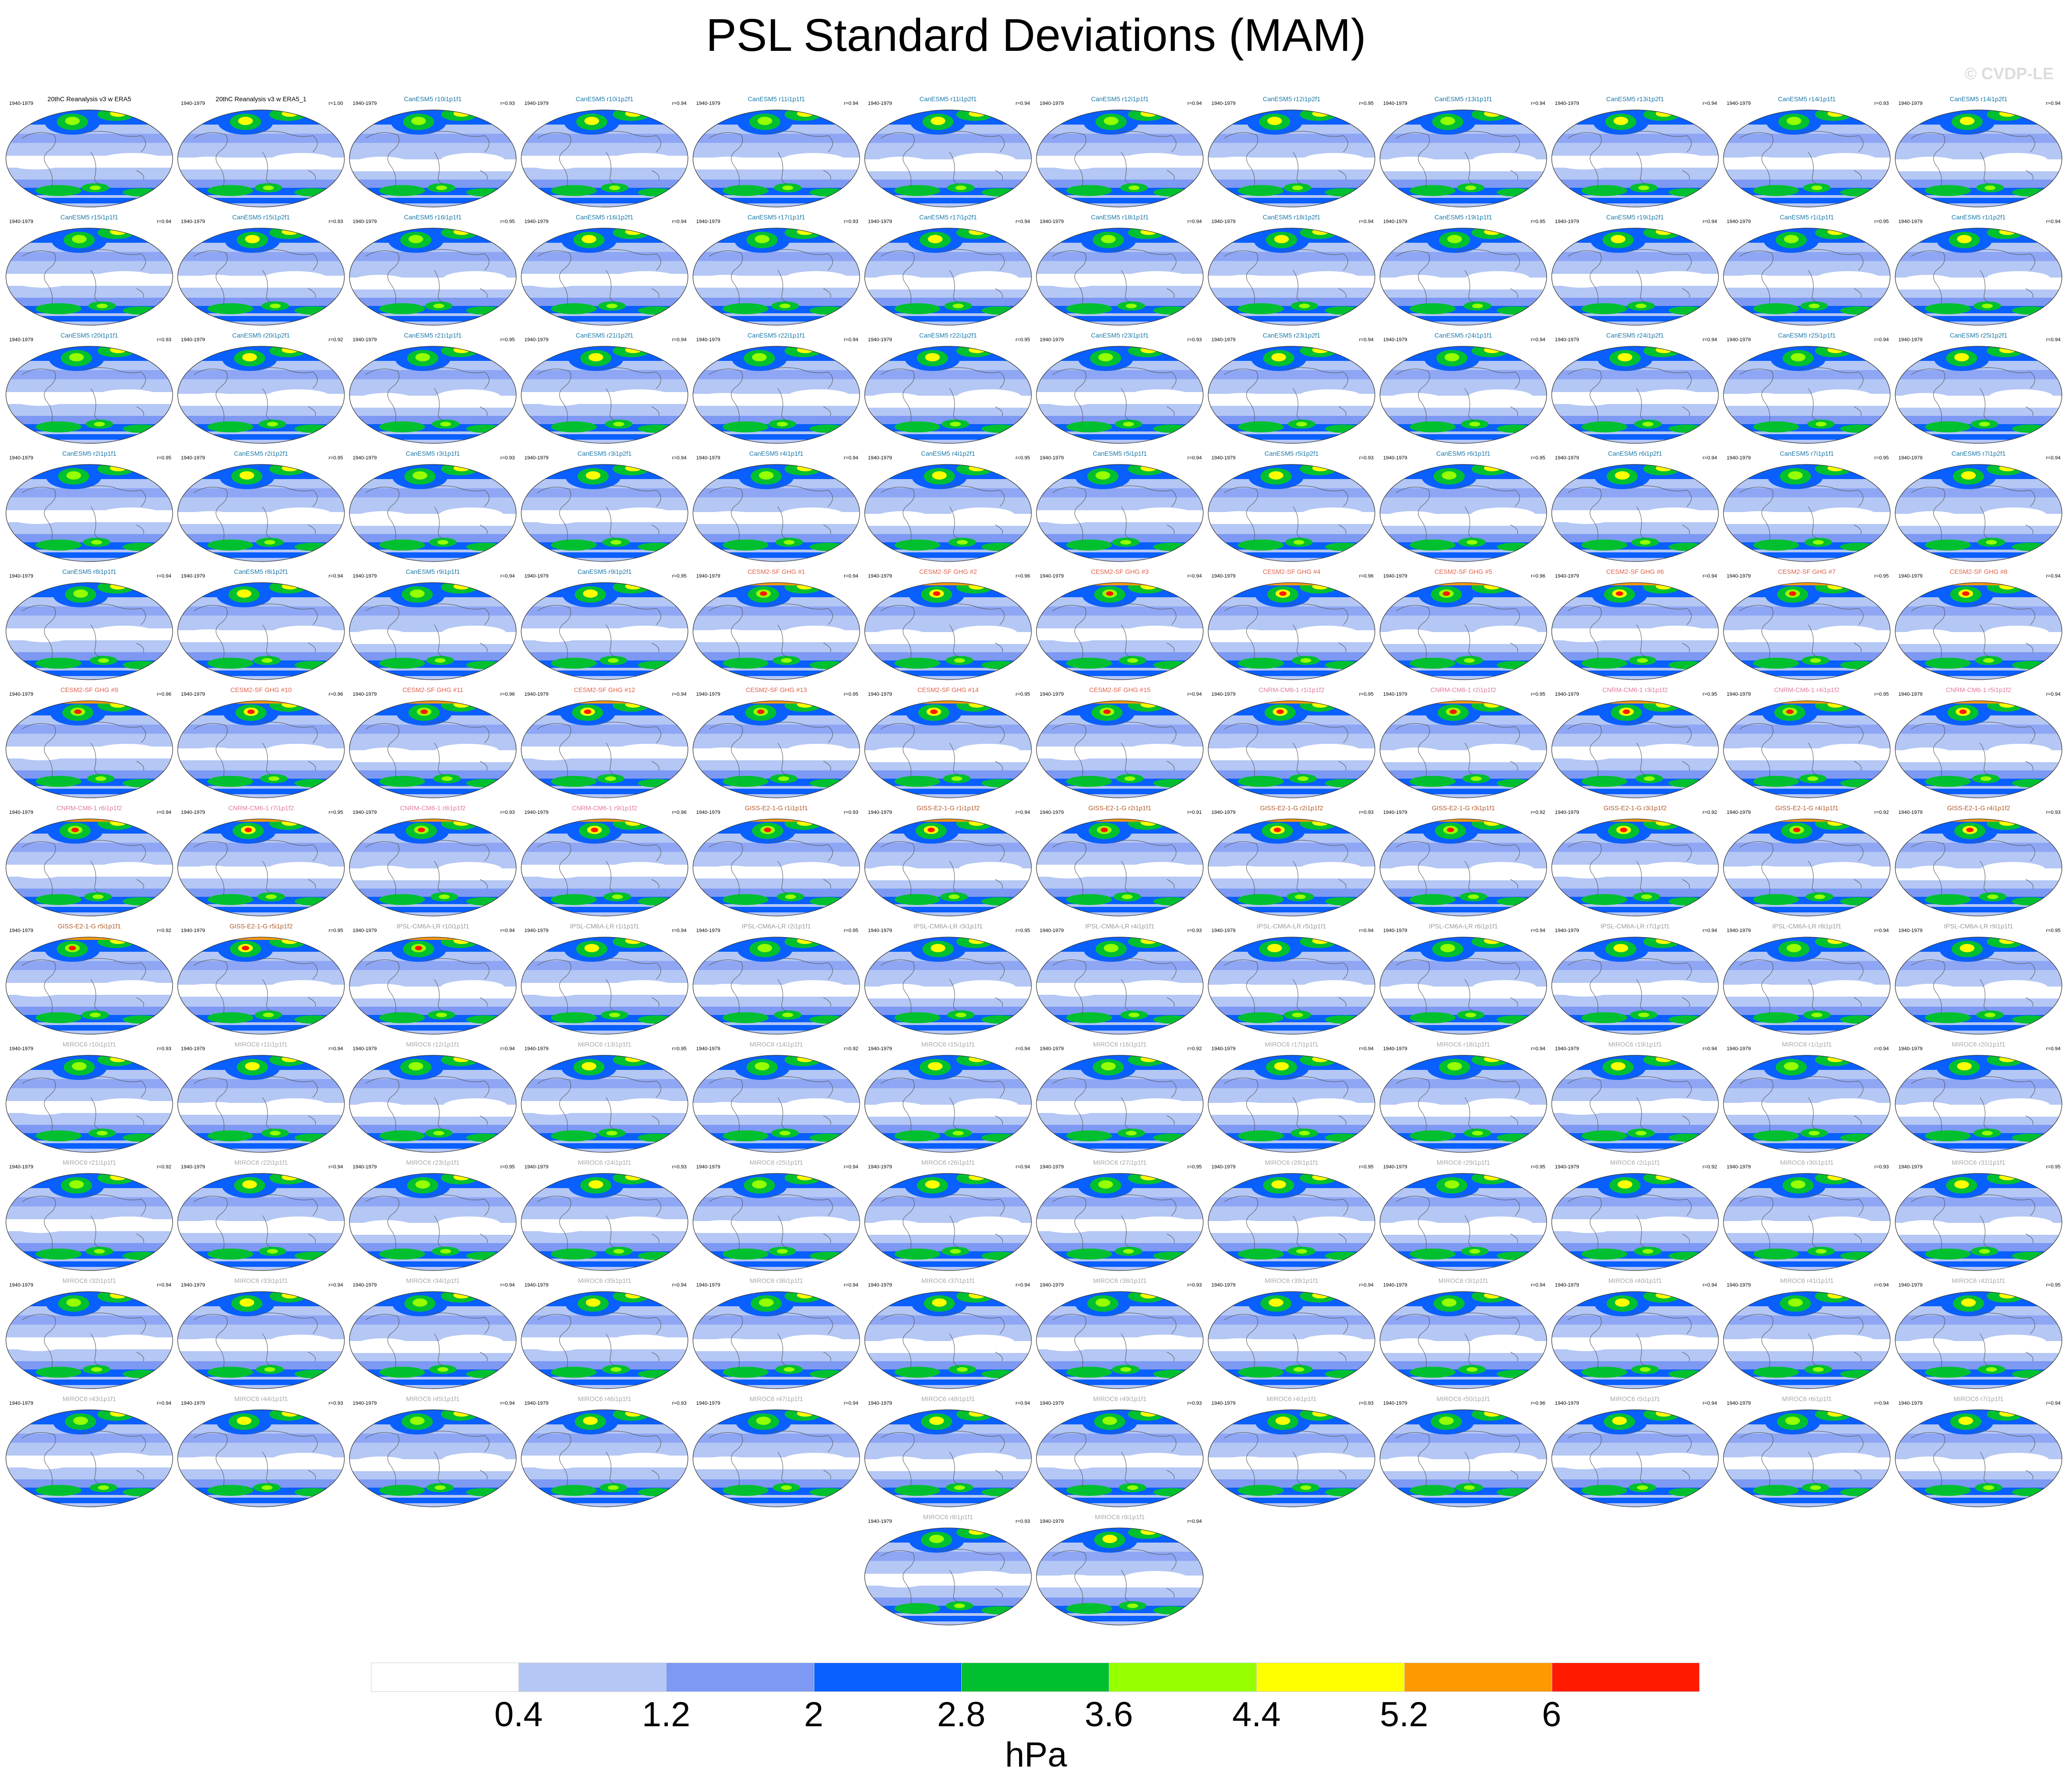 This screenshot has width=2072, height=1778. What do you see at coordinates (1807, 1453) in the screenshot?
I see `map-panel: MIROC6 r6i1p1f1 1940-1979 r=0.94` at bounding box center [1807, 1453].